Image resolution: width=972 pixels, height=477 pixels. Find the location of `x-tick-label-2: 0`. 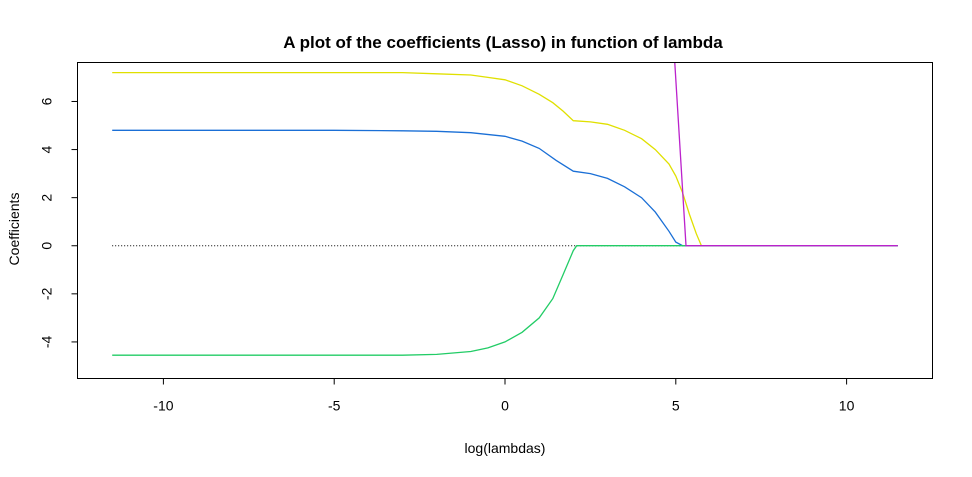

x-tick-label-2: 0 is located at coordinates (505, 406).